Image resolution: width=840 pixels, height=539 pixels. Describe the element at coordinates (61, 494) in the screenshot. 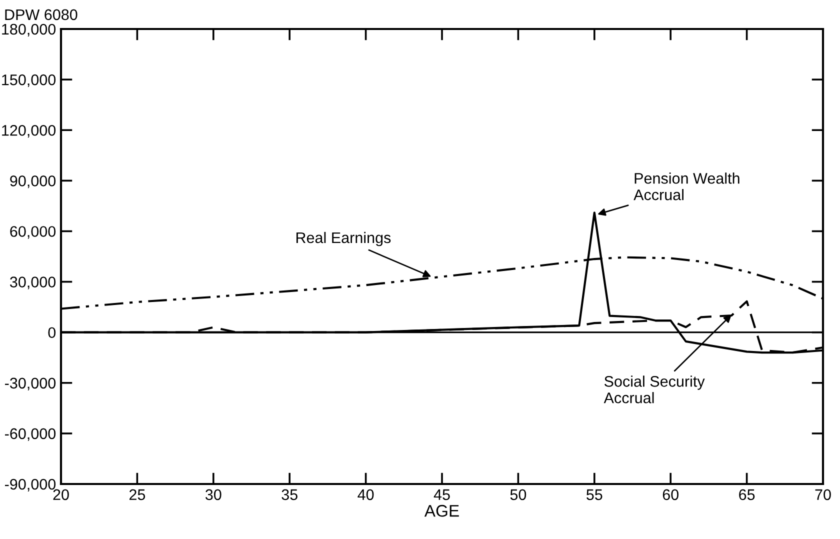

I see `x-tick-label: 20` at that location.